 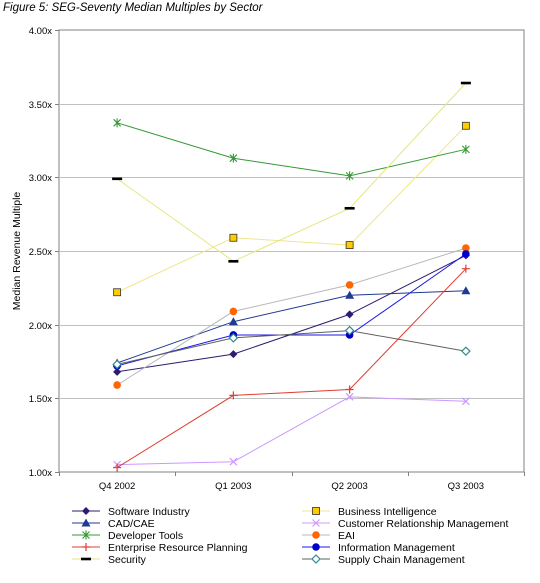 I want to click on legend-item-business-intelligence: Business Intelligence, so click(x=369, y=512).